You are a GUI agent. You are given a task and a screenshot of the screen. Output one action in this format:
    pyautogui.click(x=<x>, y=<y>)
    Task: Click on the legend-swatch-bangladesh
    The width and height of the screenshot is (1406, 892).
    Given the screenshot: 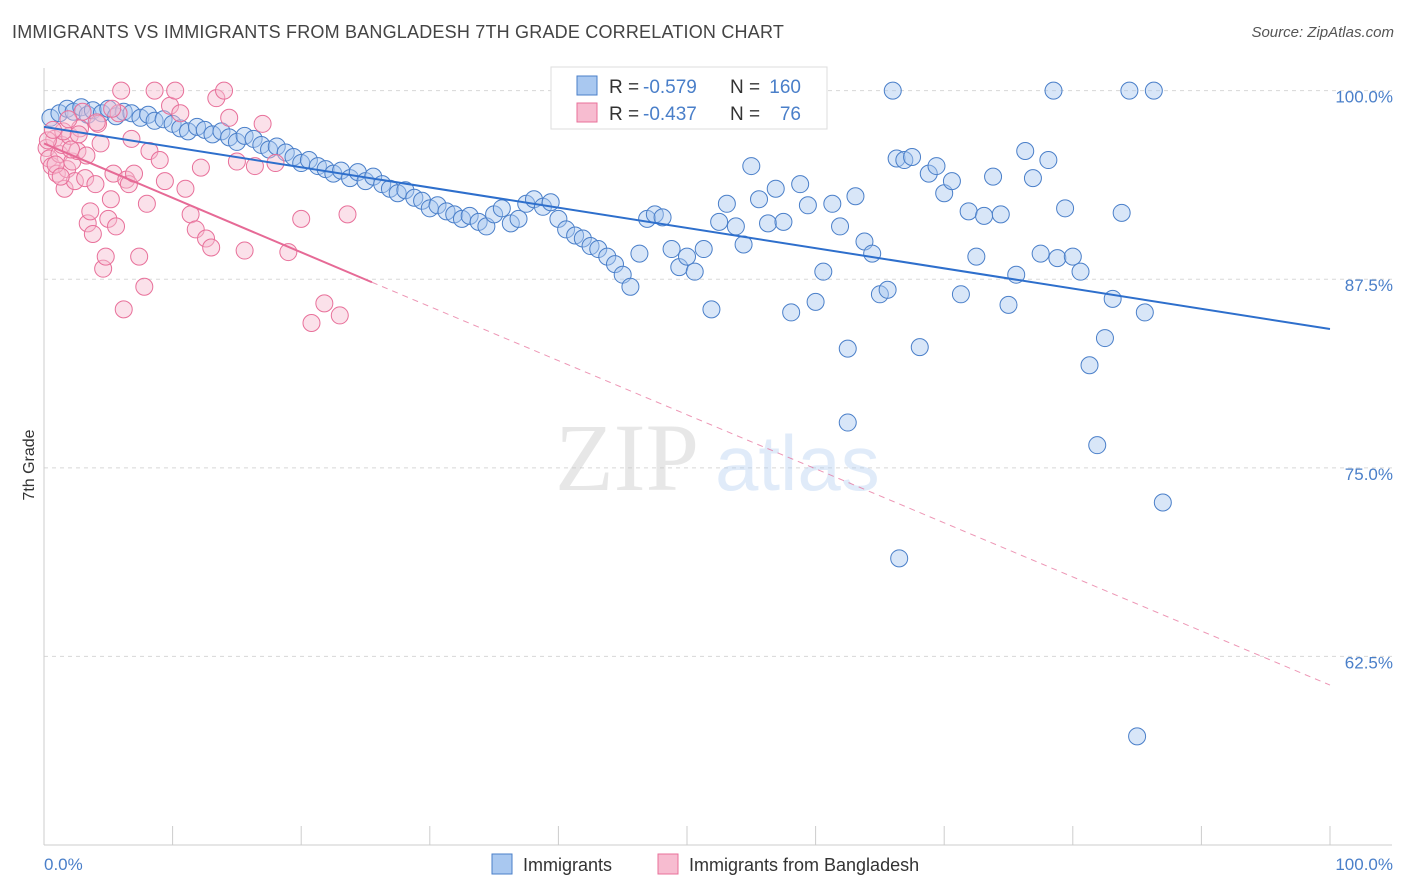 What is the action you would take?
    pyautogui.click(x=587, y=112)
    